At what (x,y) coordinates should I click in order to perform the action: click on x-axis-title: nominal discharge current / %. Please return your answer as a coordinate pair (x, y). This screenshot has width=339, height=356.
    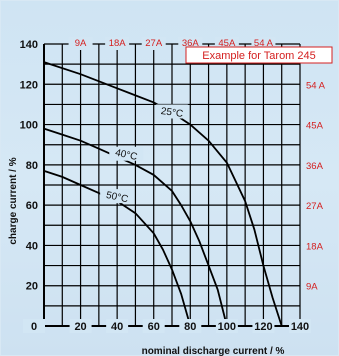
    Looking at the image, I should click on (213, 351).